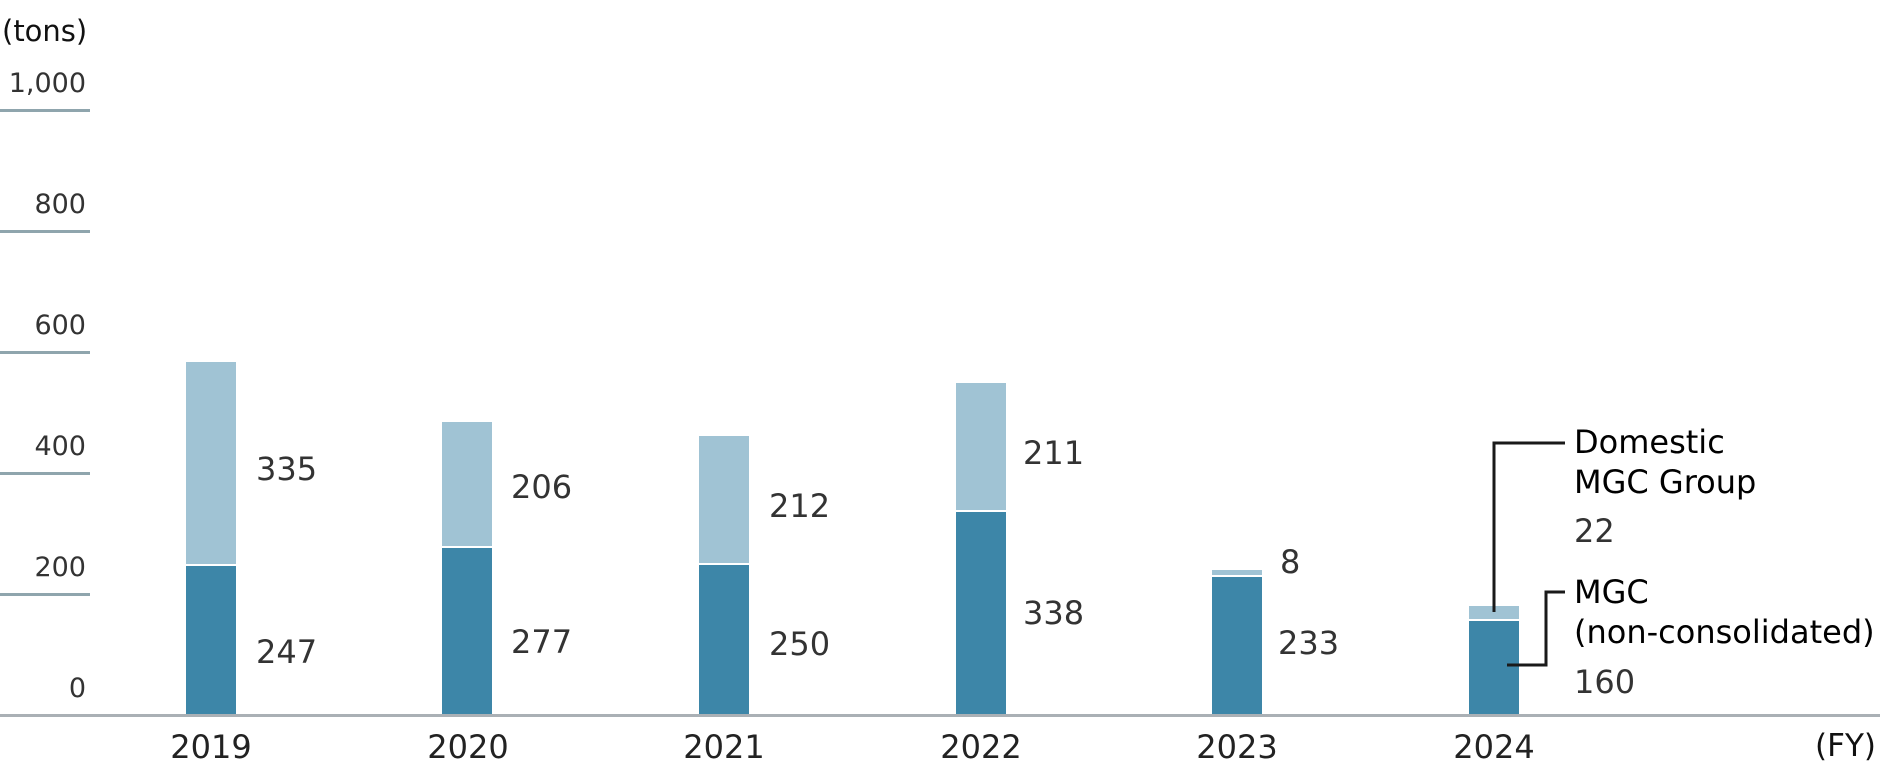 This screenshot has height=780, width=1880. I want to click on value-label-2021-group: 212, so click(800, 506).